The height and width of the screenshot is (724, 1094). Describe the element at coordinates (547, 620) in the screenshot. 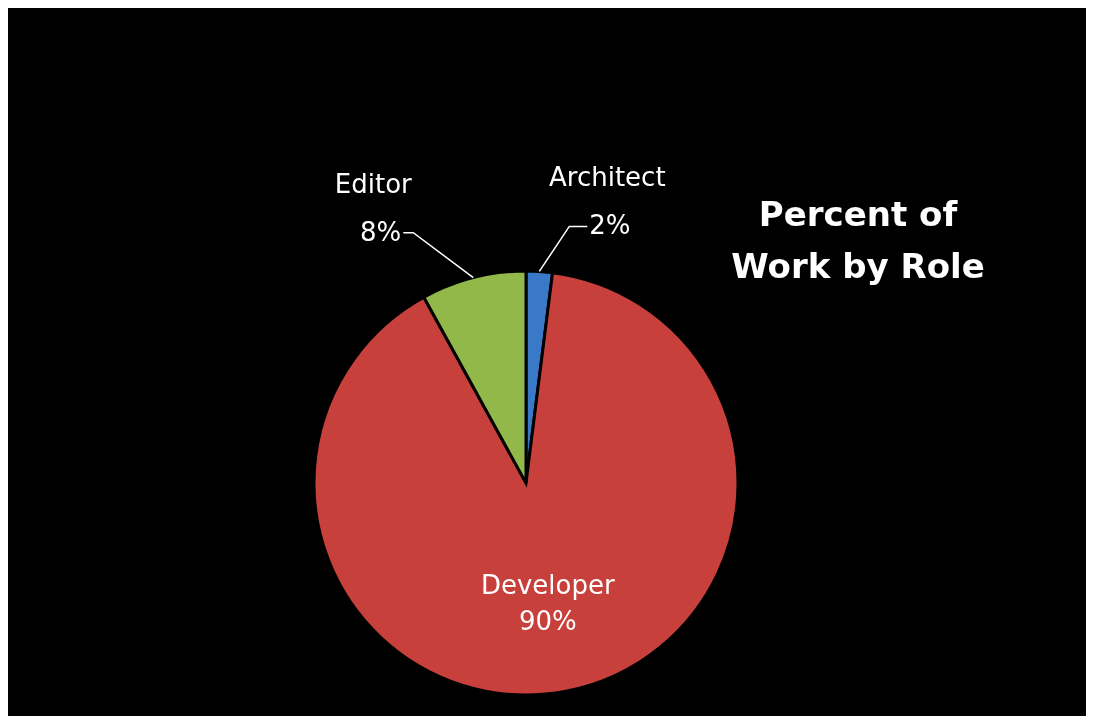

I see `data-label: 90%` at that location.